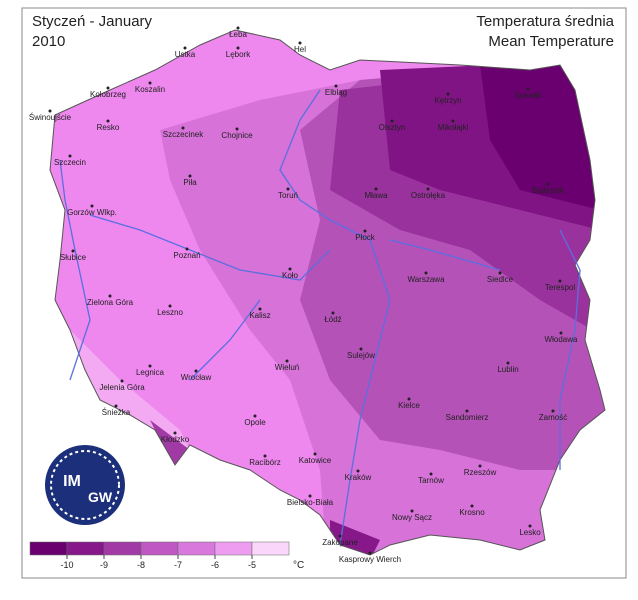 The height and width of the screenshot is (600, 638). Describe the element at coordinates (431, 480) in the screenshot. I see `city-label: Tarnów` at that location.